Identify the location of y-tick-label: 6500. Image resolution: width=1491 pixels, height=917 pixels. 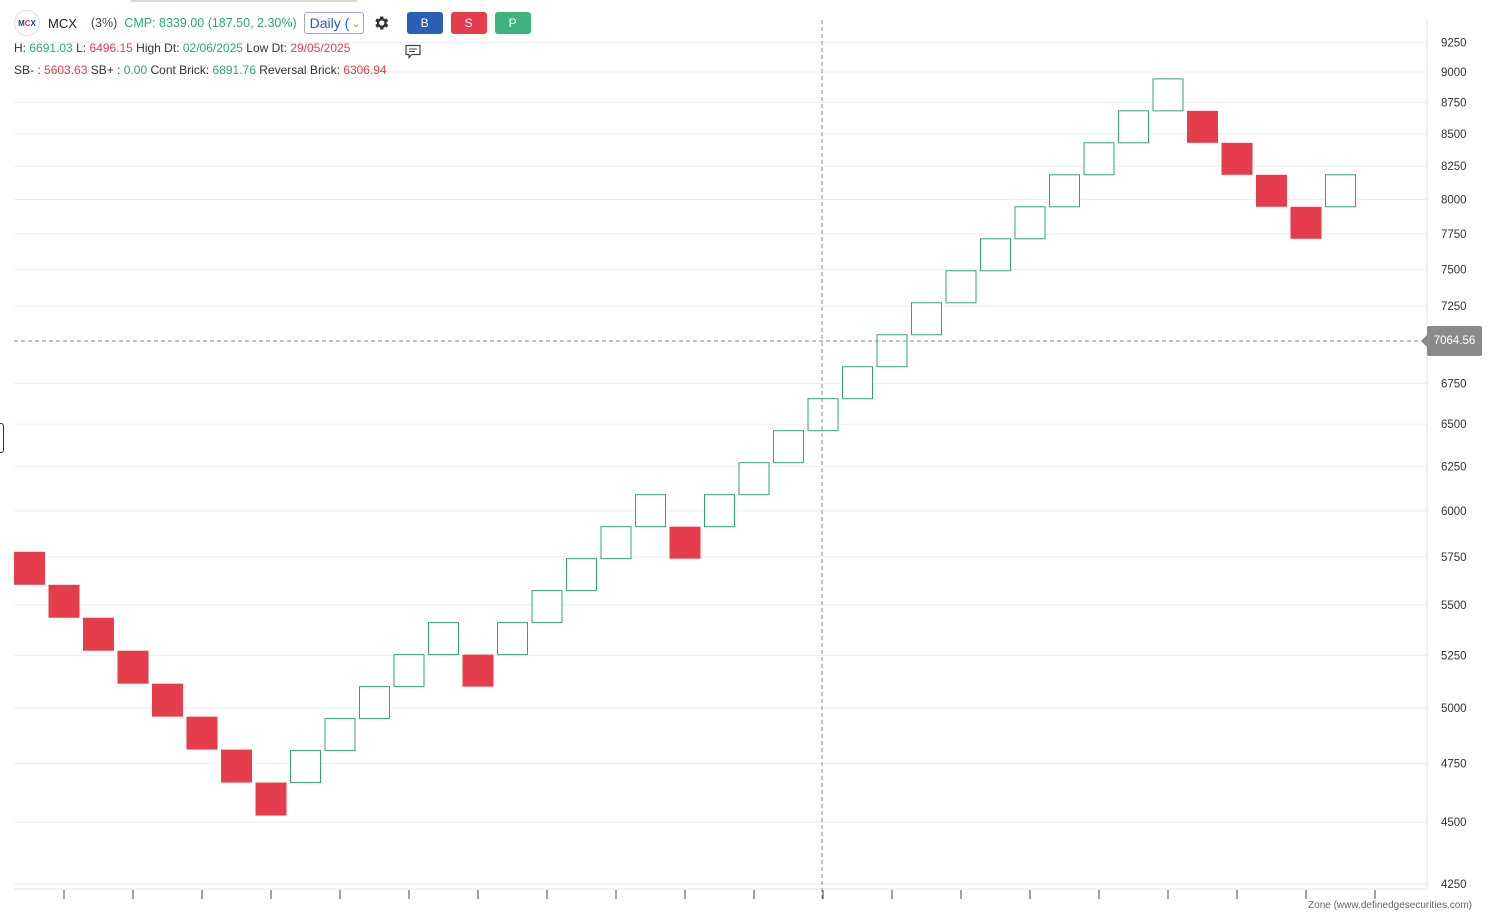
(1454, 425).